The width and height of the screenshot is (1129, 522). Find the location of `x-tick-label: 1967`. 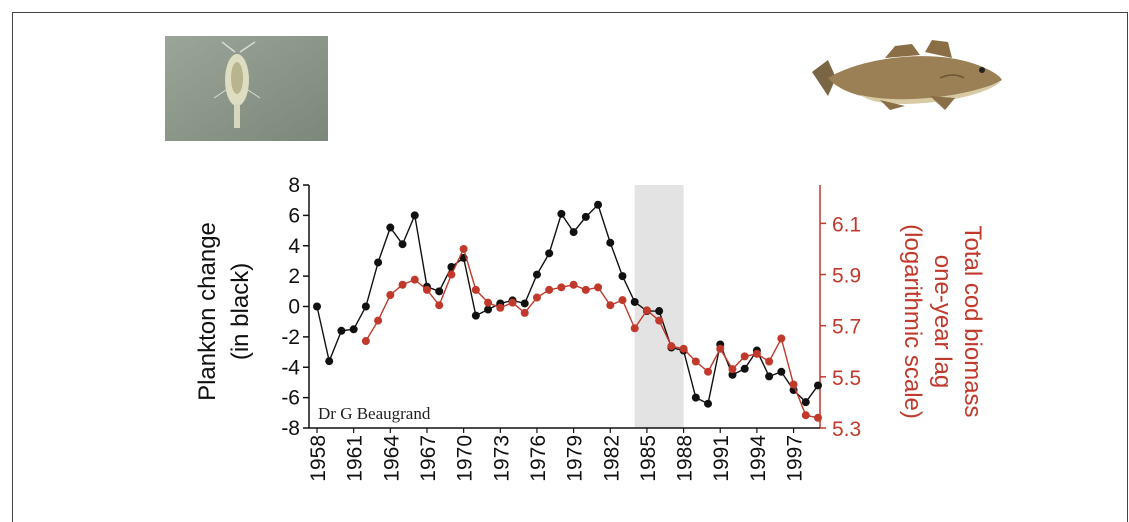

x-tick-label: 1967 is located at coordinates (428, 458).